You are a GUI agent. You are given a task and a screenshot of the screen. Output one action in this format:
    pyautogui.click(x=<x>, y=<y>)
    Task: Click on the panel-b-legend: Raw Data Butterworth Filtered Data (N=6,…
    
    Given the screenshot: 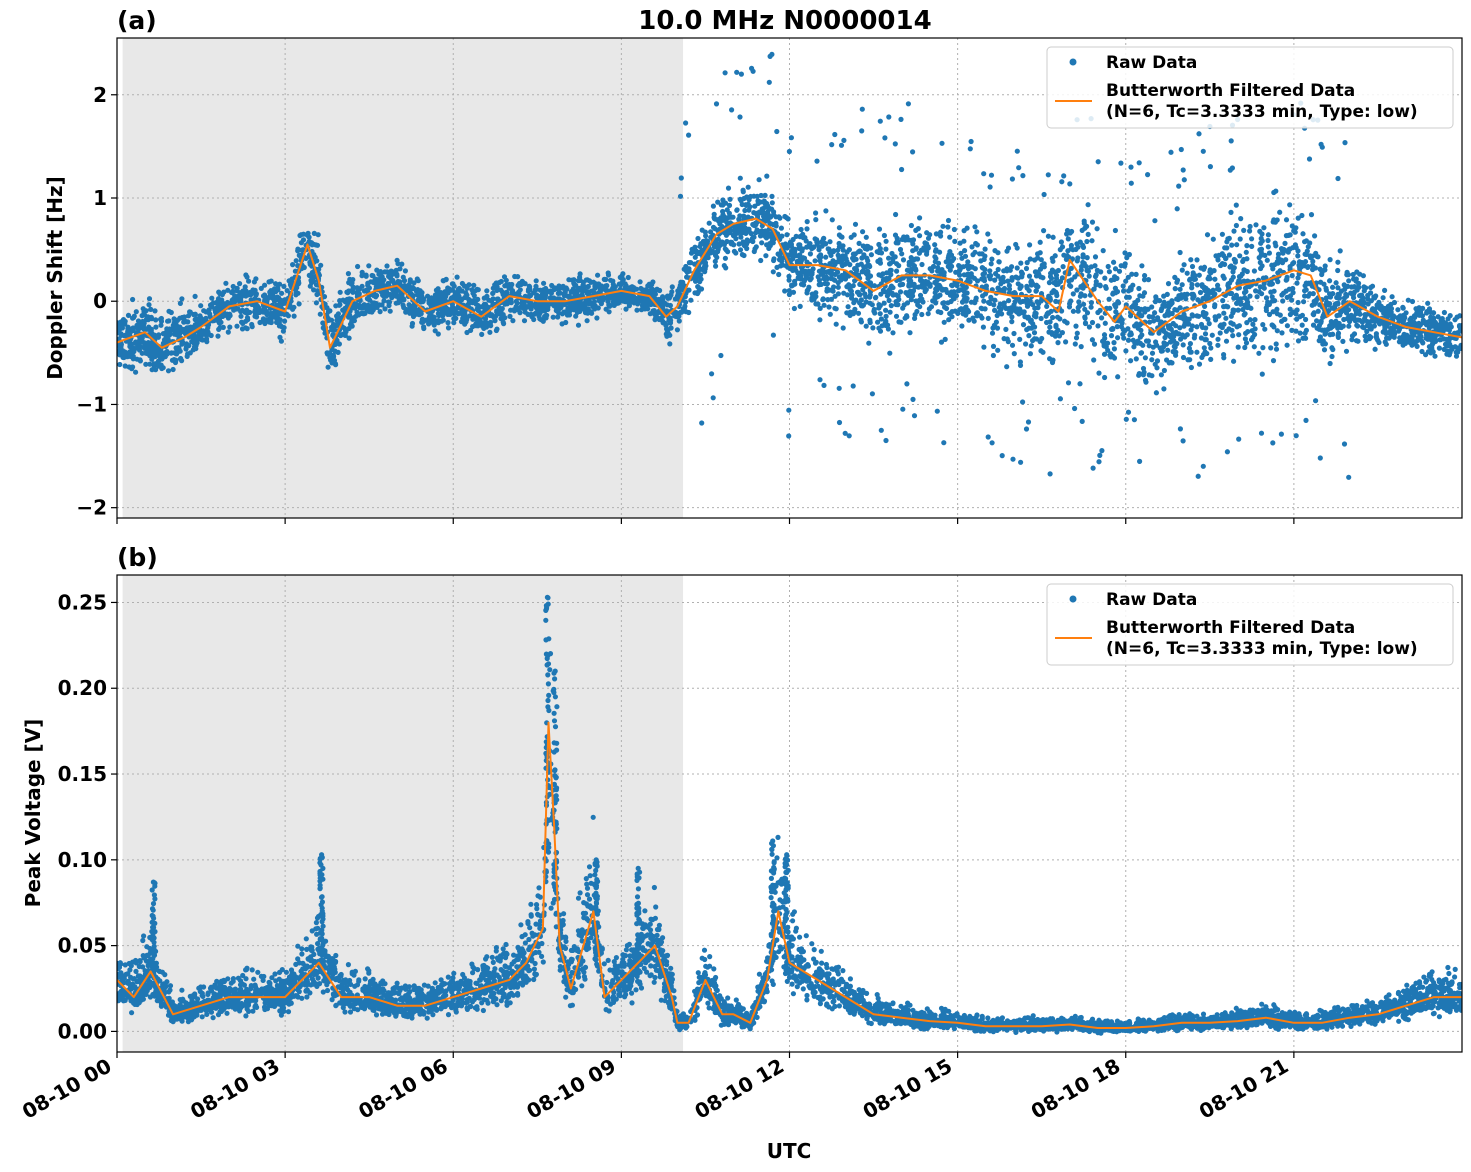 What is the action you would take?
    pyautogui.click(x=1250, y=624)
    